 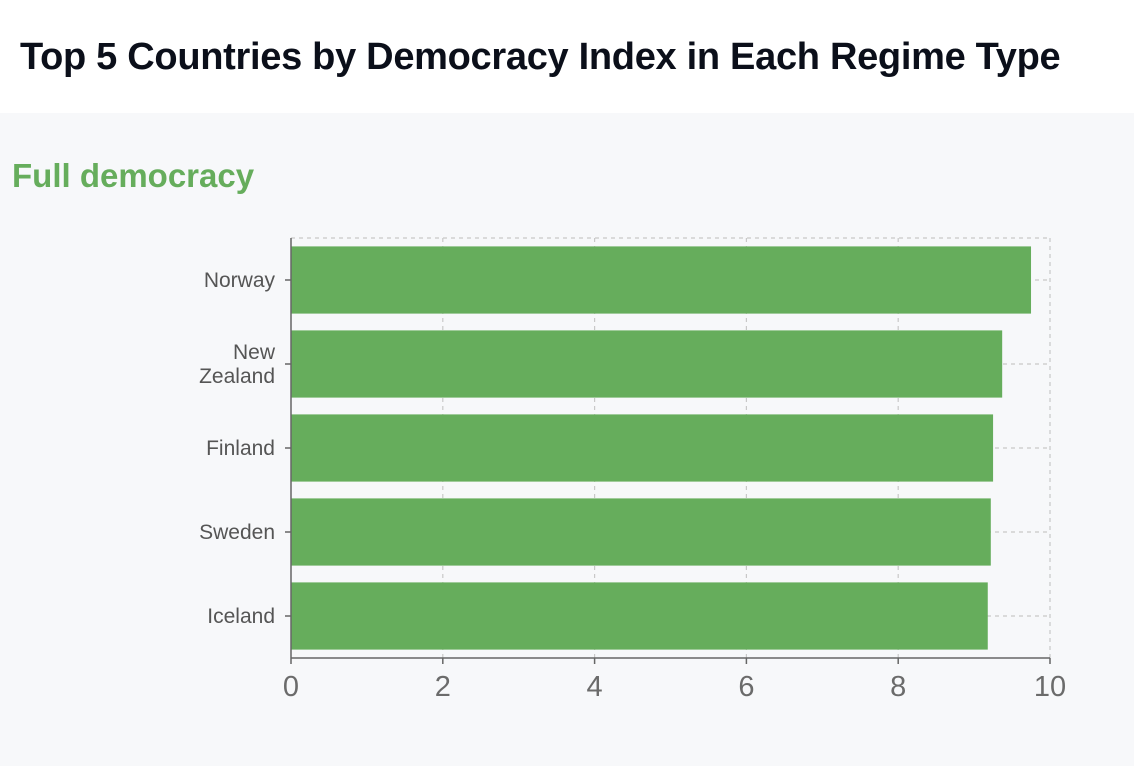 What do you see at coordinates (241, 616) in the screenshot?
I see `y-tick-label: Iceland` at bounding box center [241, 616].